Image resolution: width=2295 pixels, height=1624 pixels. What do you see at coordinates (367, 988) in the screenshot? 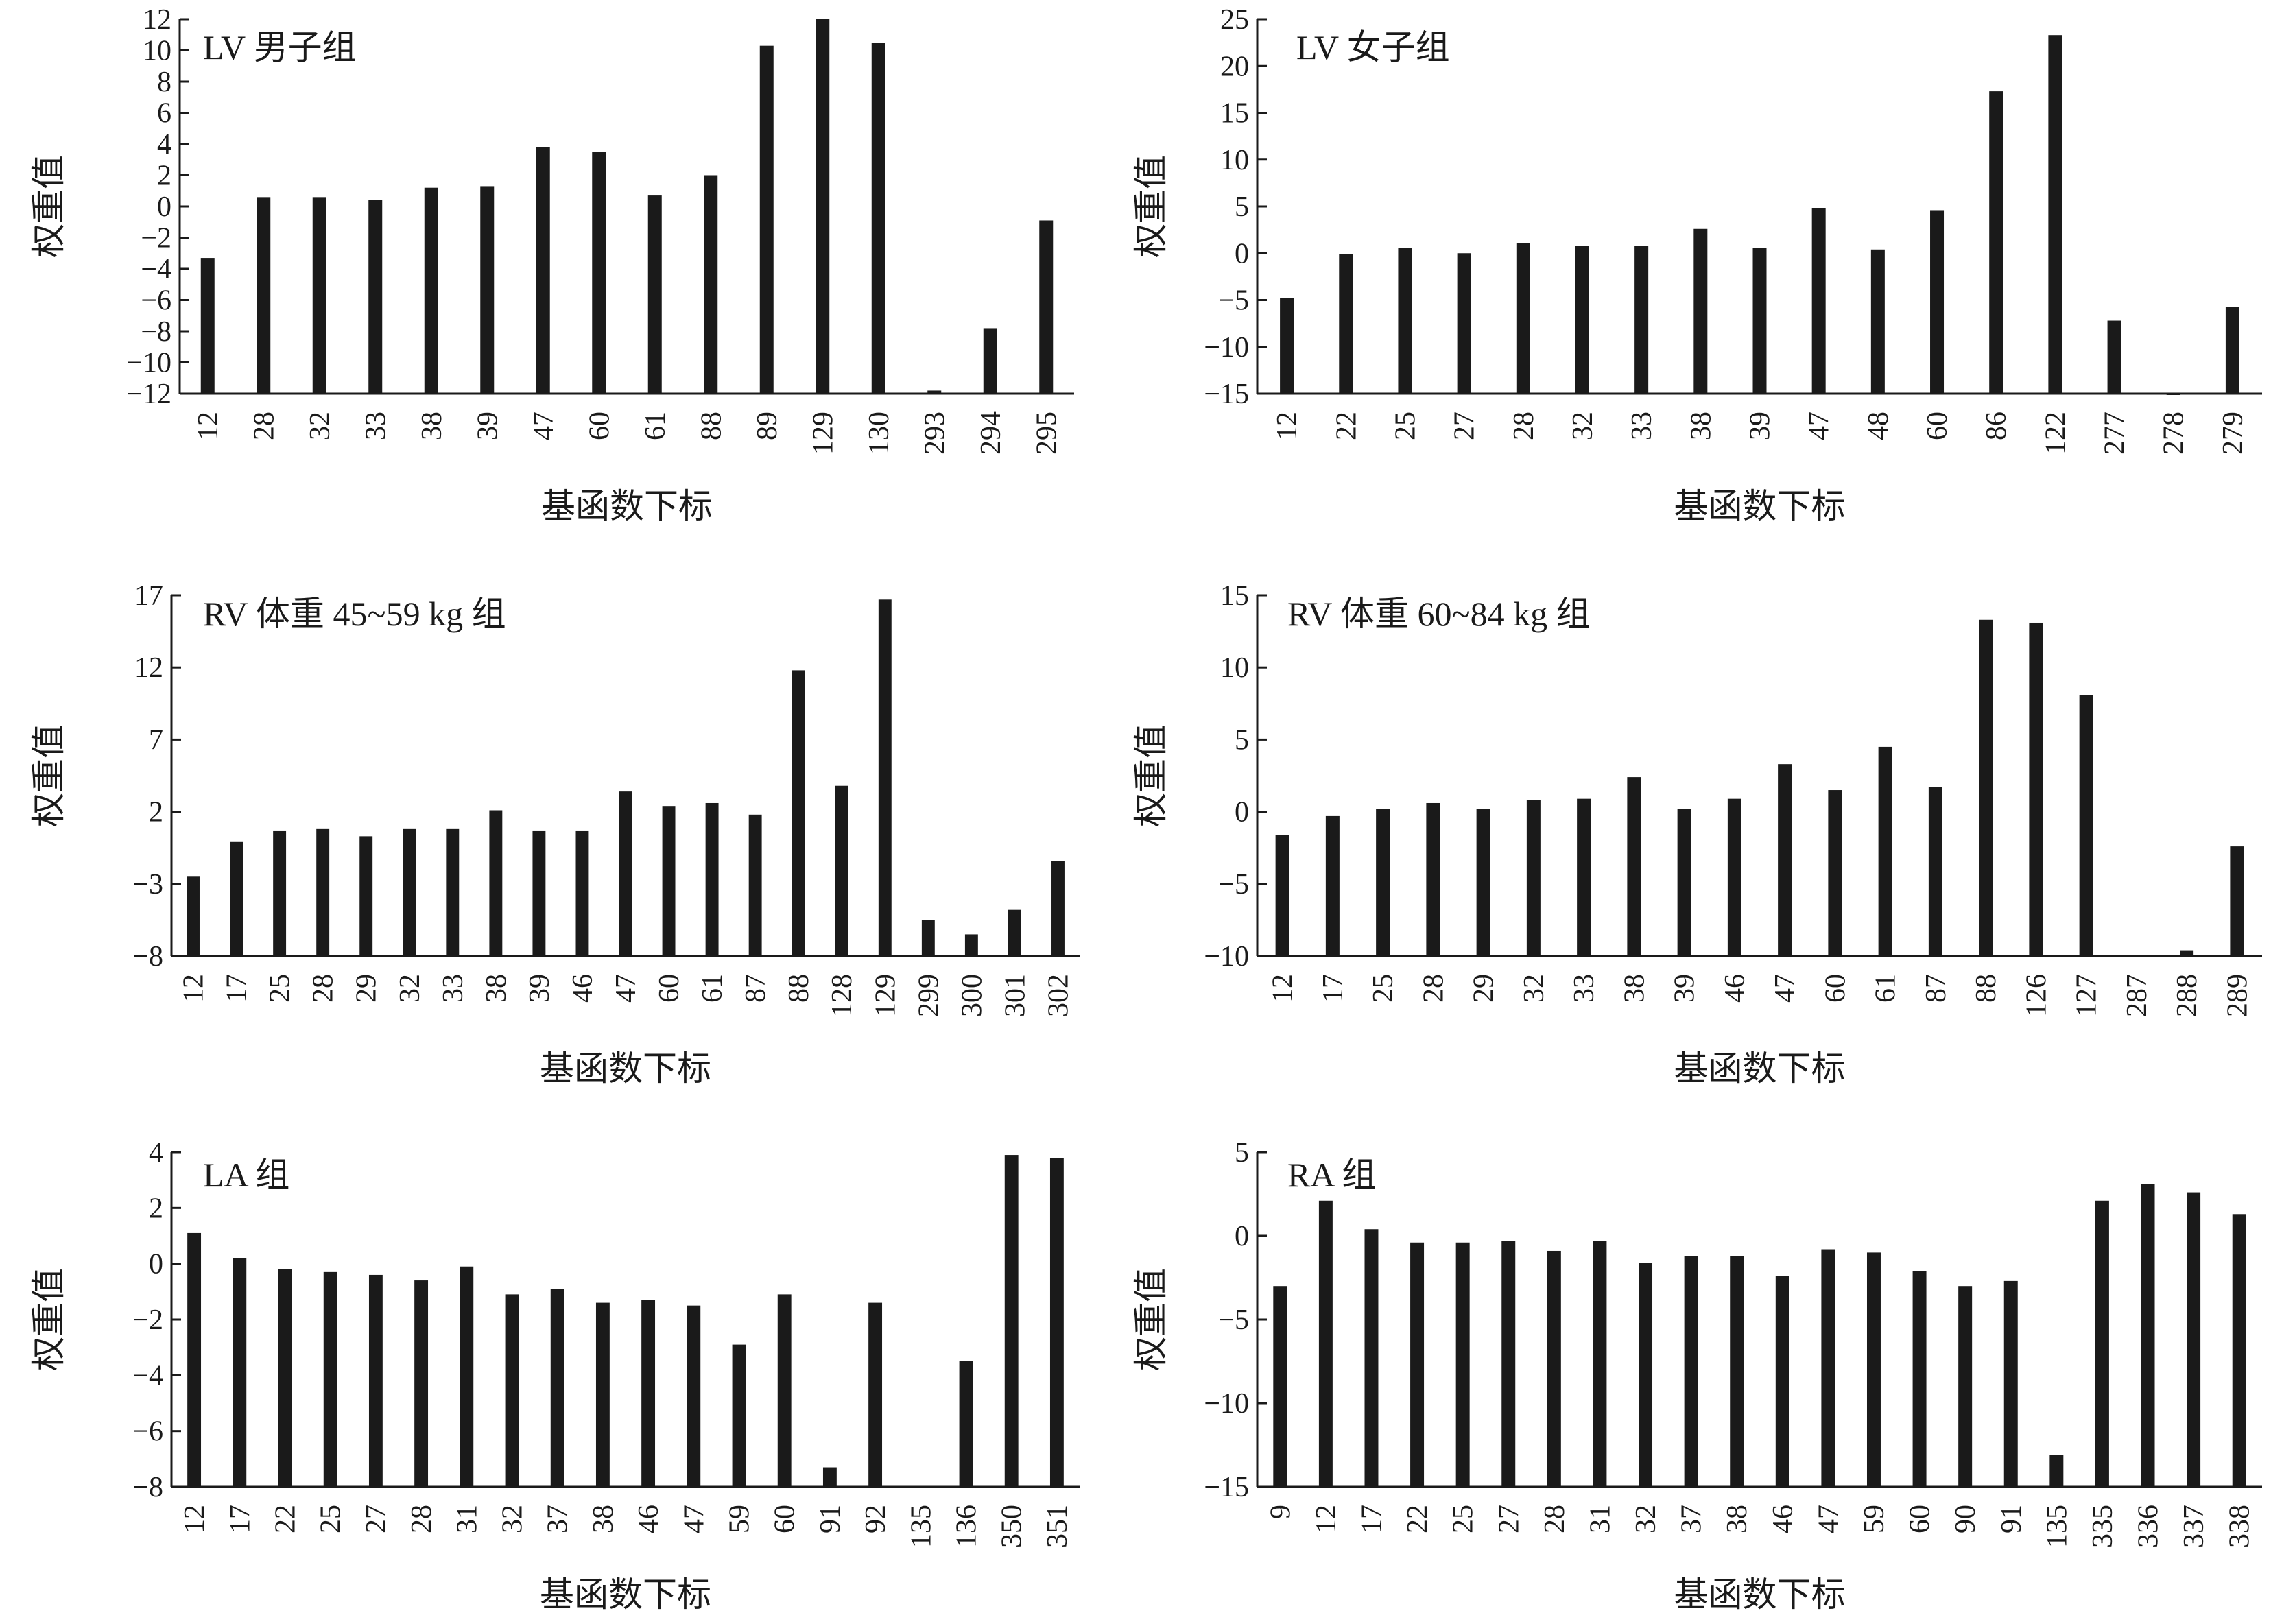
I see `x-tick-label: 29` at bounding box center [367, 988].